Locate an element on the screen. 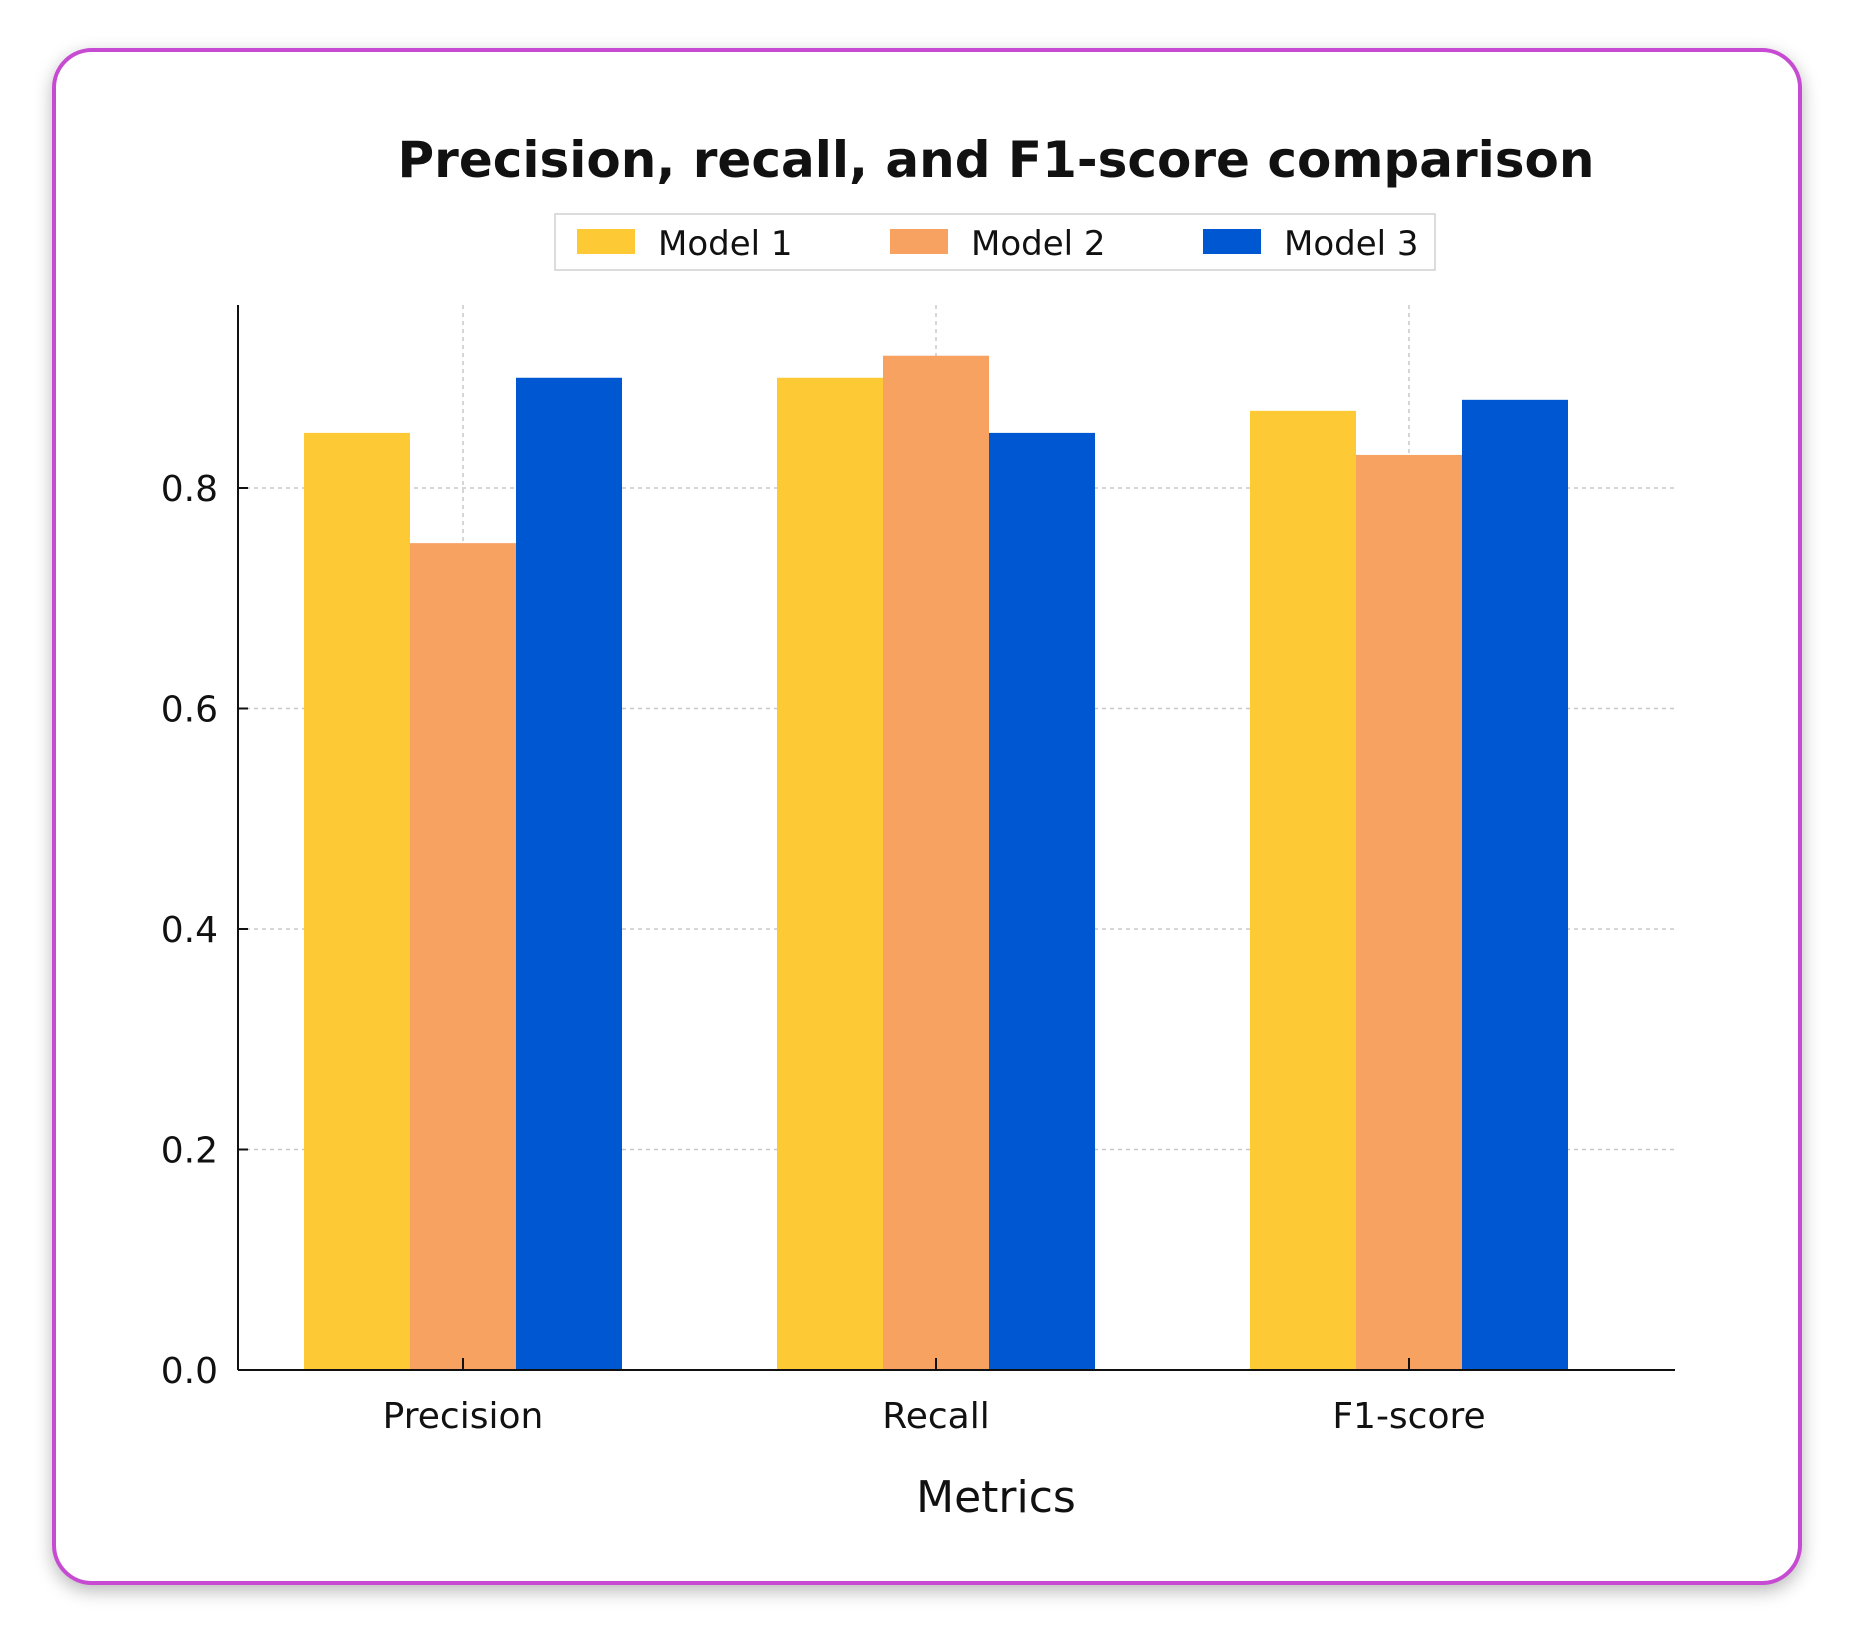  y-tick-label: 0.4 is located at coordinates (189, 930).